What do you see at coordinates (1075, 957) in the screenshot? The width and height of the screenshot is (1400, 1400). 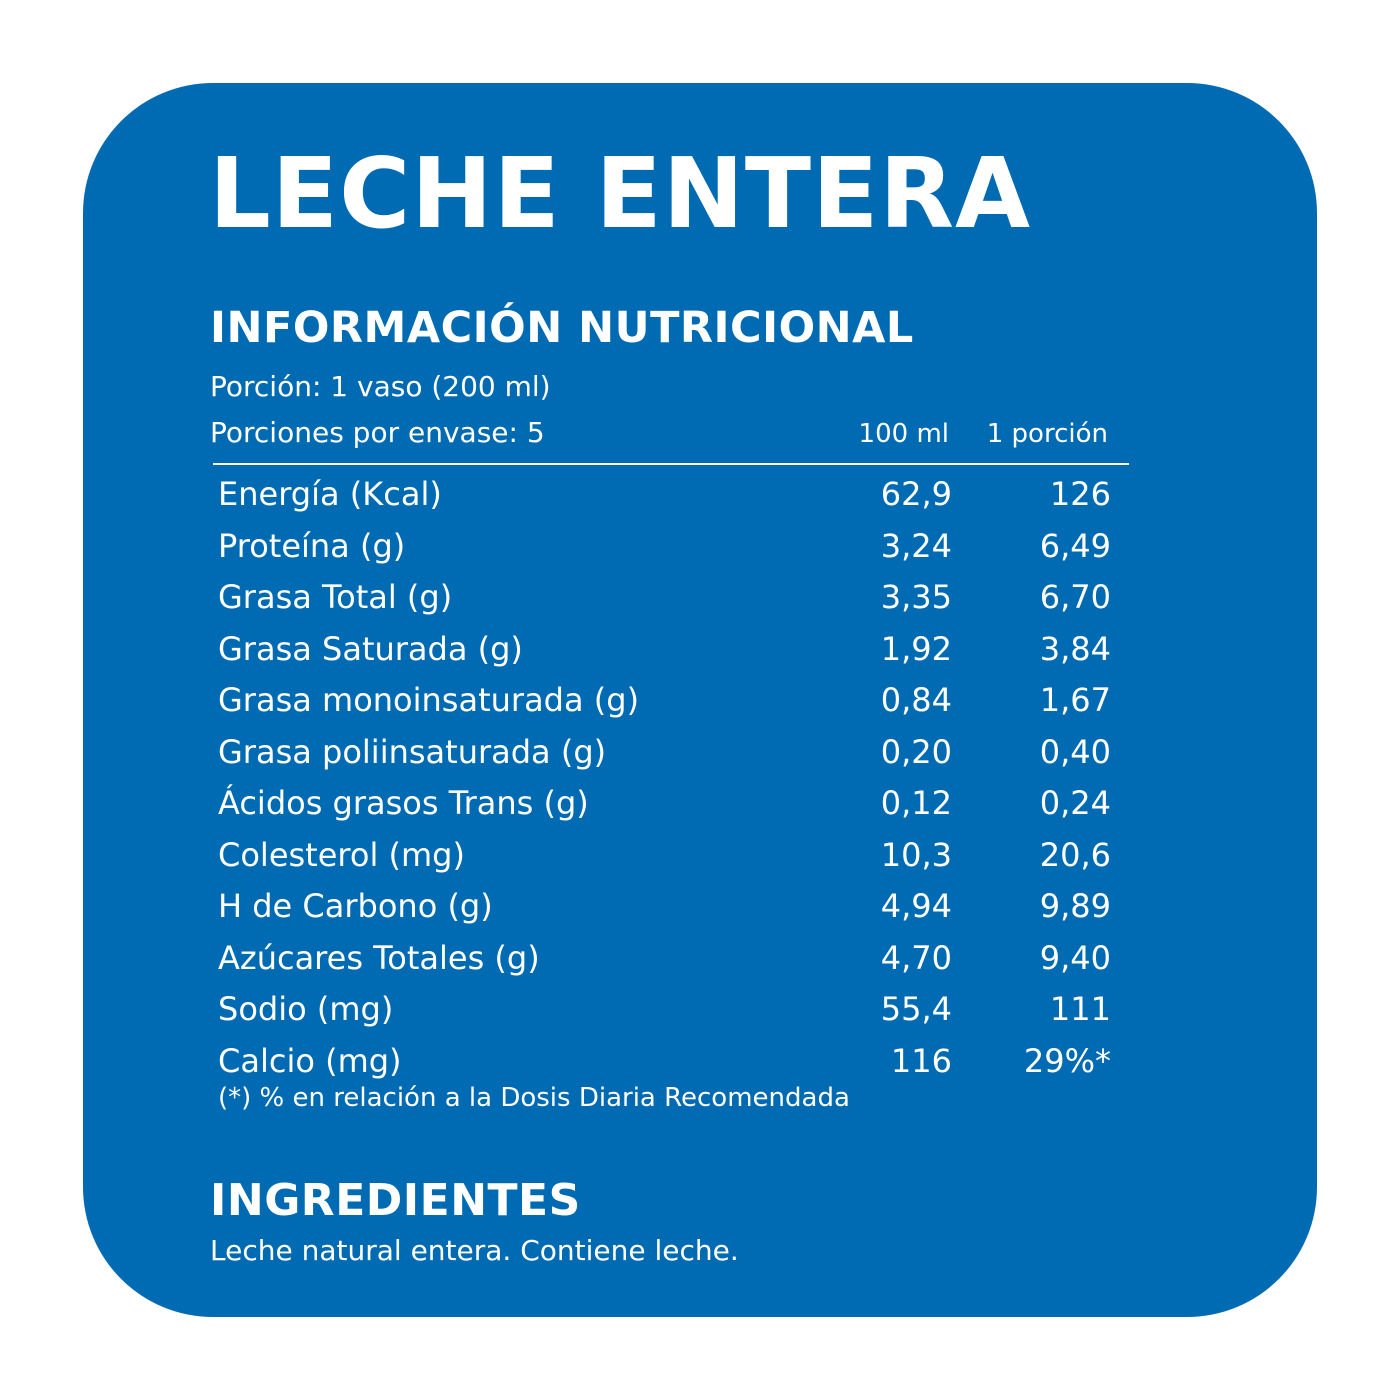 I see `value-portion: 9,40` at bounding box center [1075, 957].